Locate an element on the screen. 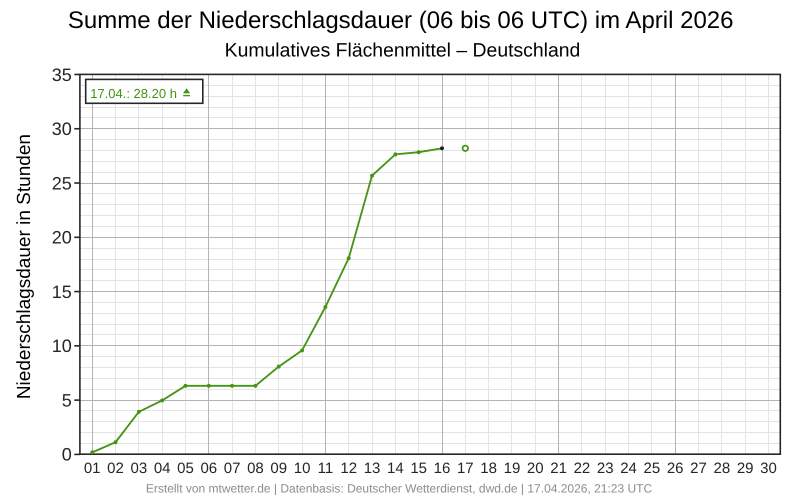 Image resolution: width=800 pixels, height=500 pixels. svg-text: 17.04.: 28.20 h is located at coordinates (133, 93).